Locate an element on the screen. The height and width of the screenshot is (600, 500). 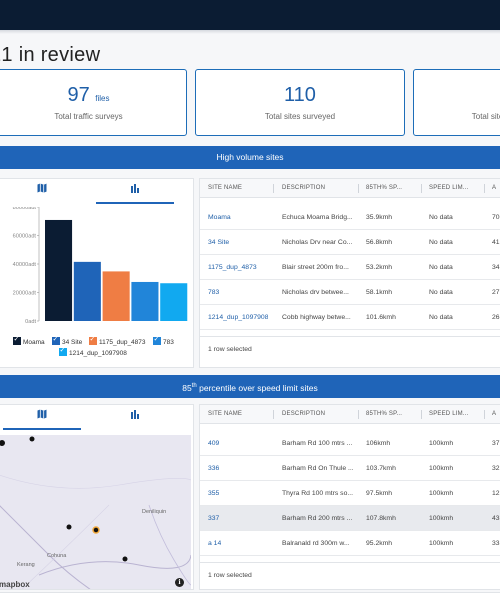
site-name-link: 1214_dup_1097908 is located at coordinates (238, 317).